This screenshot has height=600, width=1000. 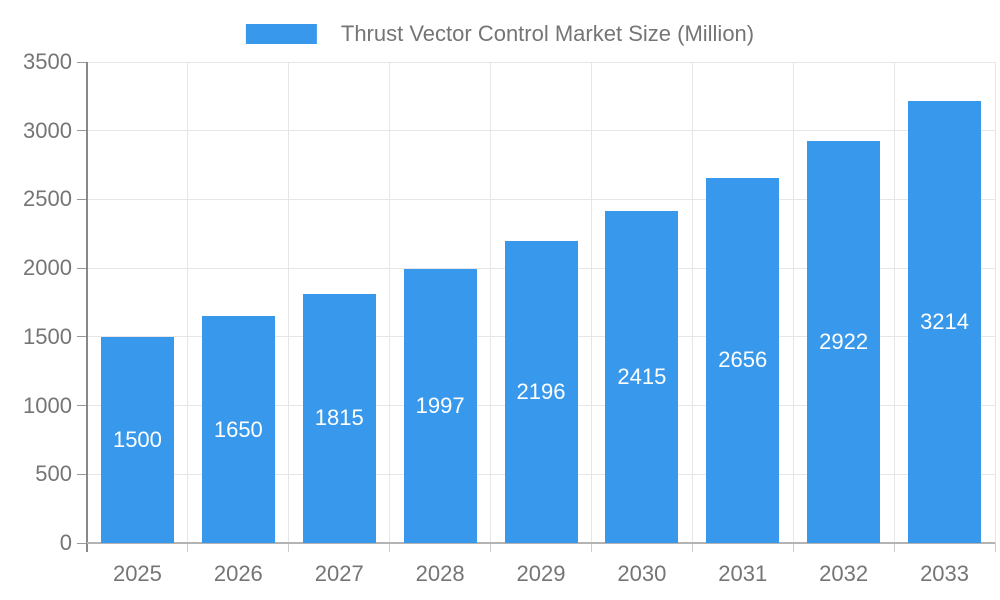 What do you see at coordinates (844, 573) in the screenshot?
I see `x-axis-label: 2032` at bounding box center [844, 573].